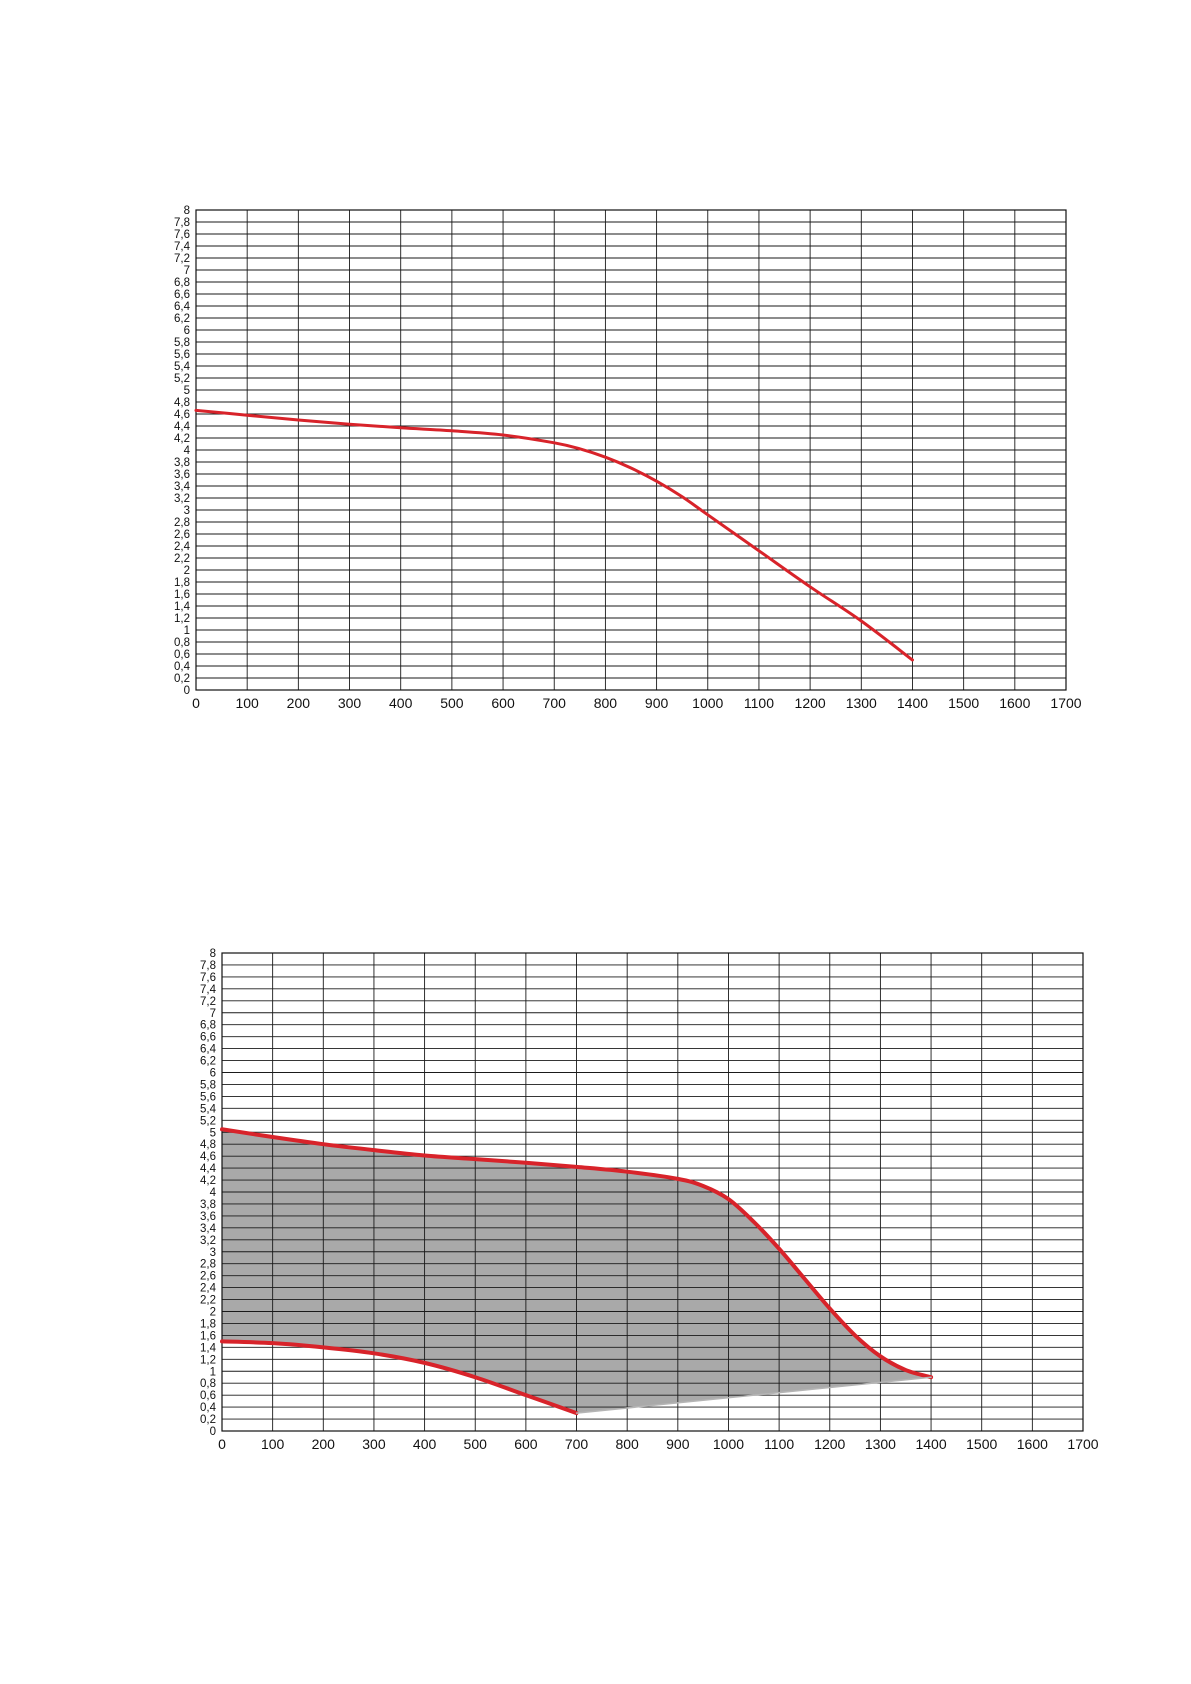  Describe the element at coordinates (213, 1253) in the screenshot. I see `y-tick-label: 3` at that location.